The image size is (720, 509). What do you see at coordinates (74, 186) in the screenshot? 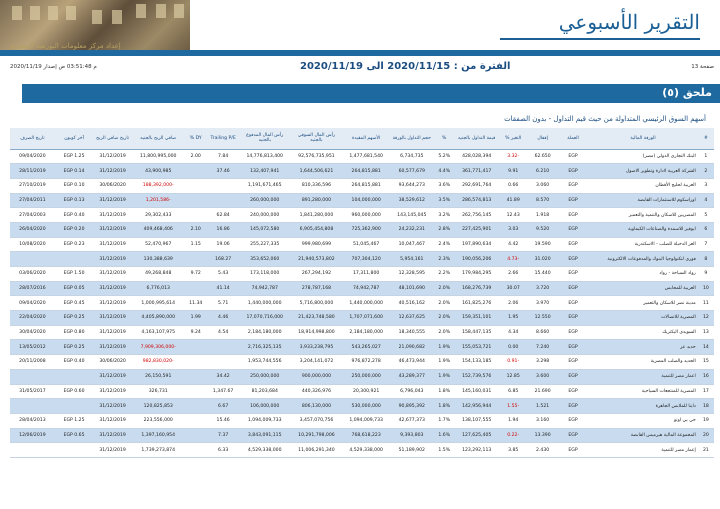
I see `table-cell: EGP 0.10` at bounding box center [74, 186].